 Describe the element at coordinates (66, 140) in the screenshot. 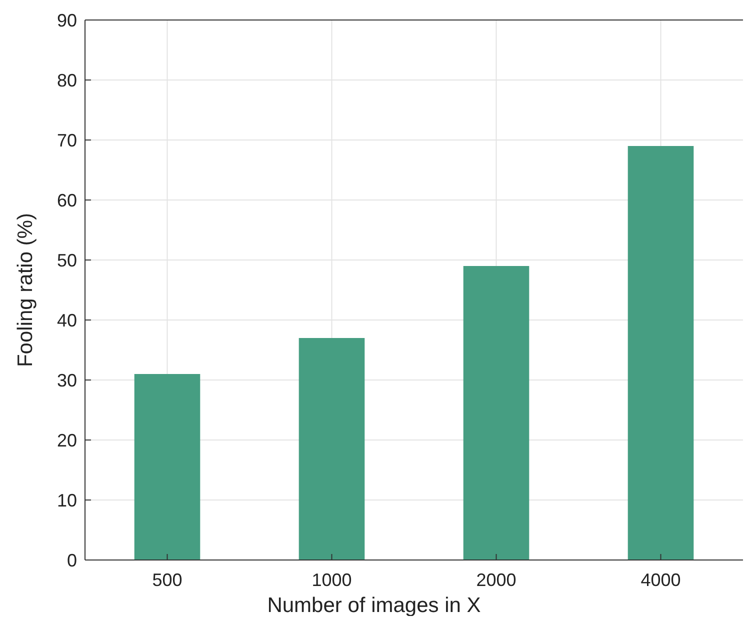

I see `y-tick-label: 70` at that location.